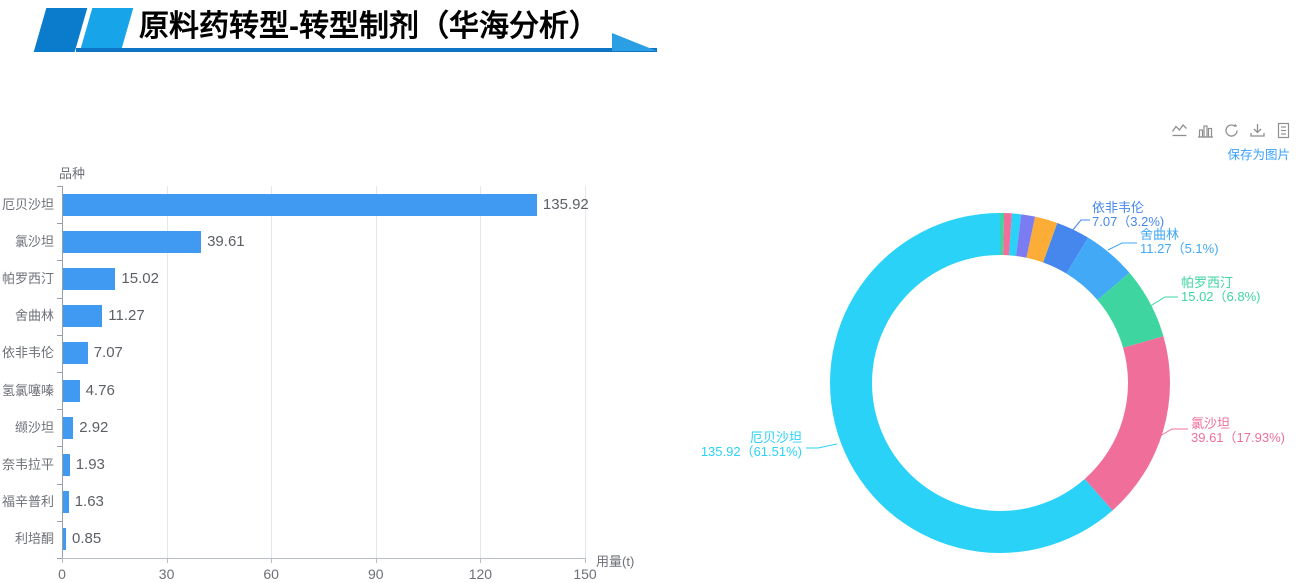 This screenshot has width=1298, height=583. Describe the element at coordinates (108, 352) in the screenshot. I see `bar-value-label: 7.07` at that location.